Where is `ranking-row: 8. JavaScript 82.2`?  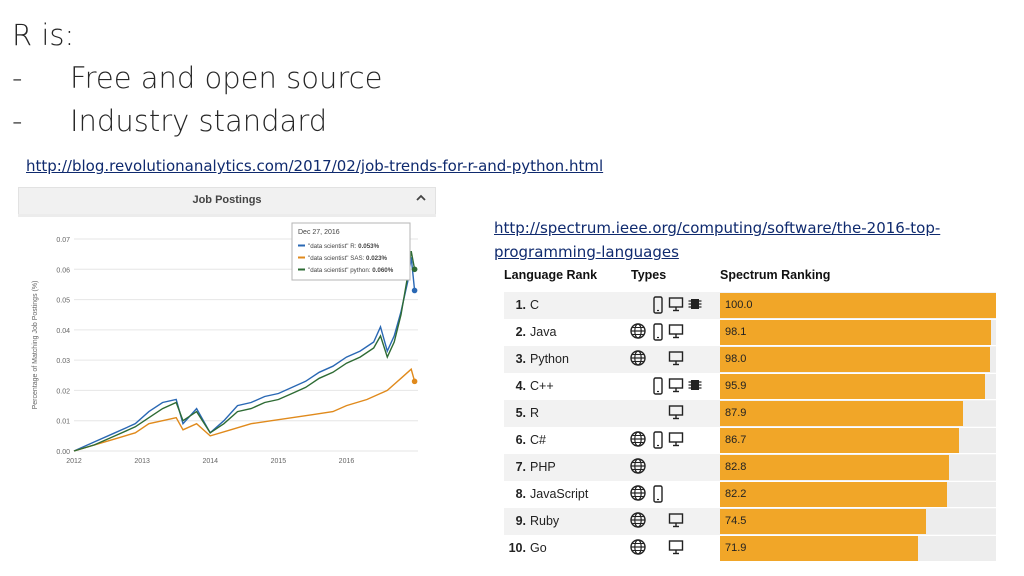 ranking-row: 8. JavaScript 82.2 is located at coordinates (750, 494).